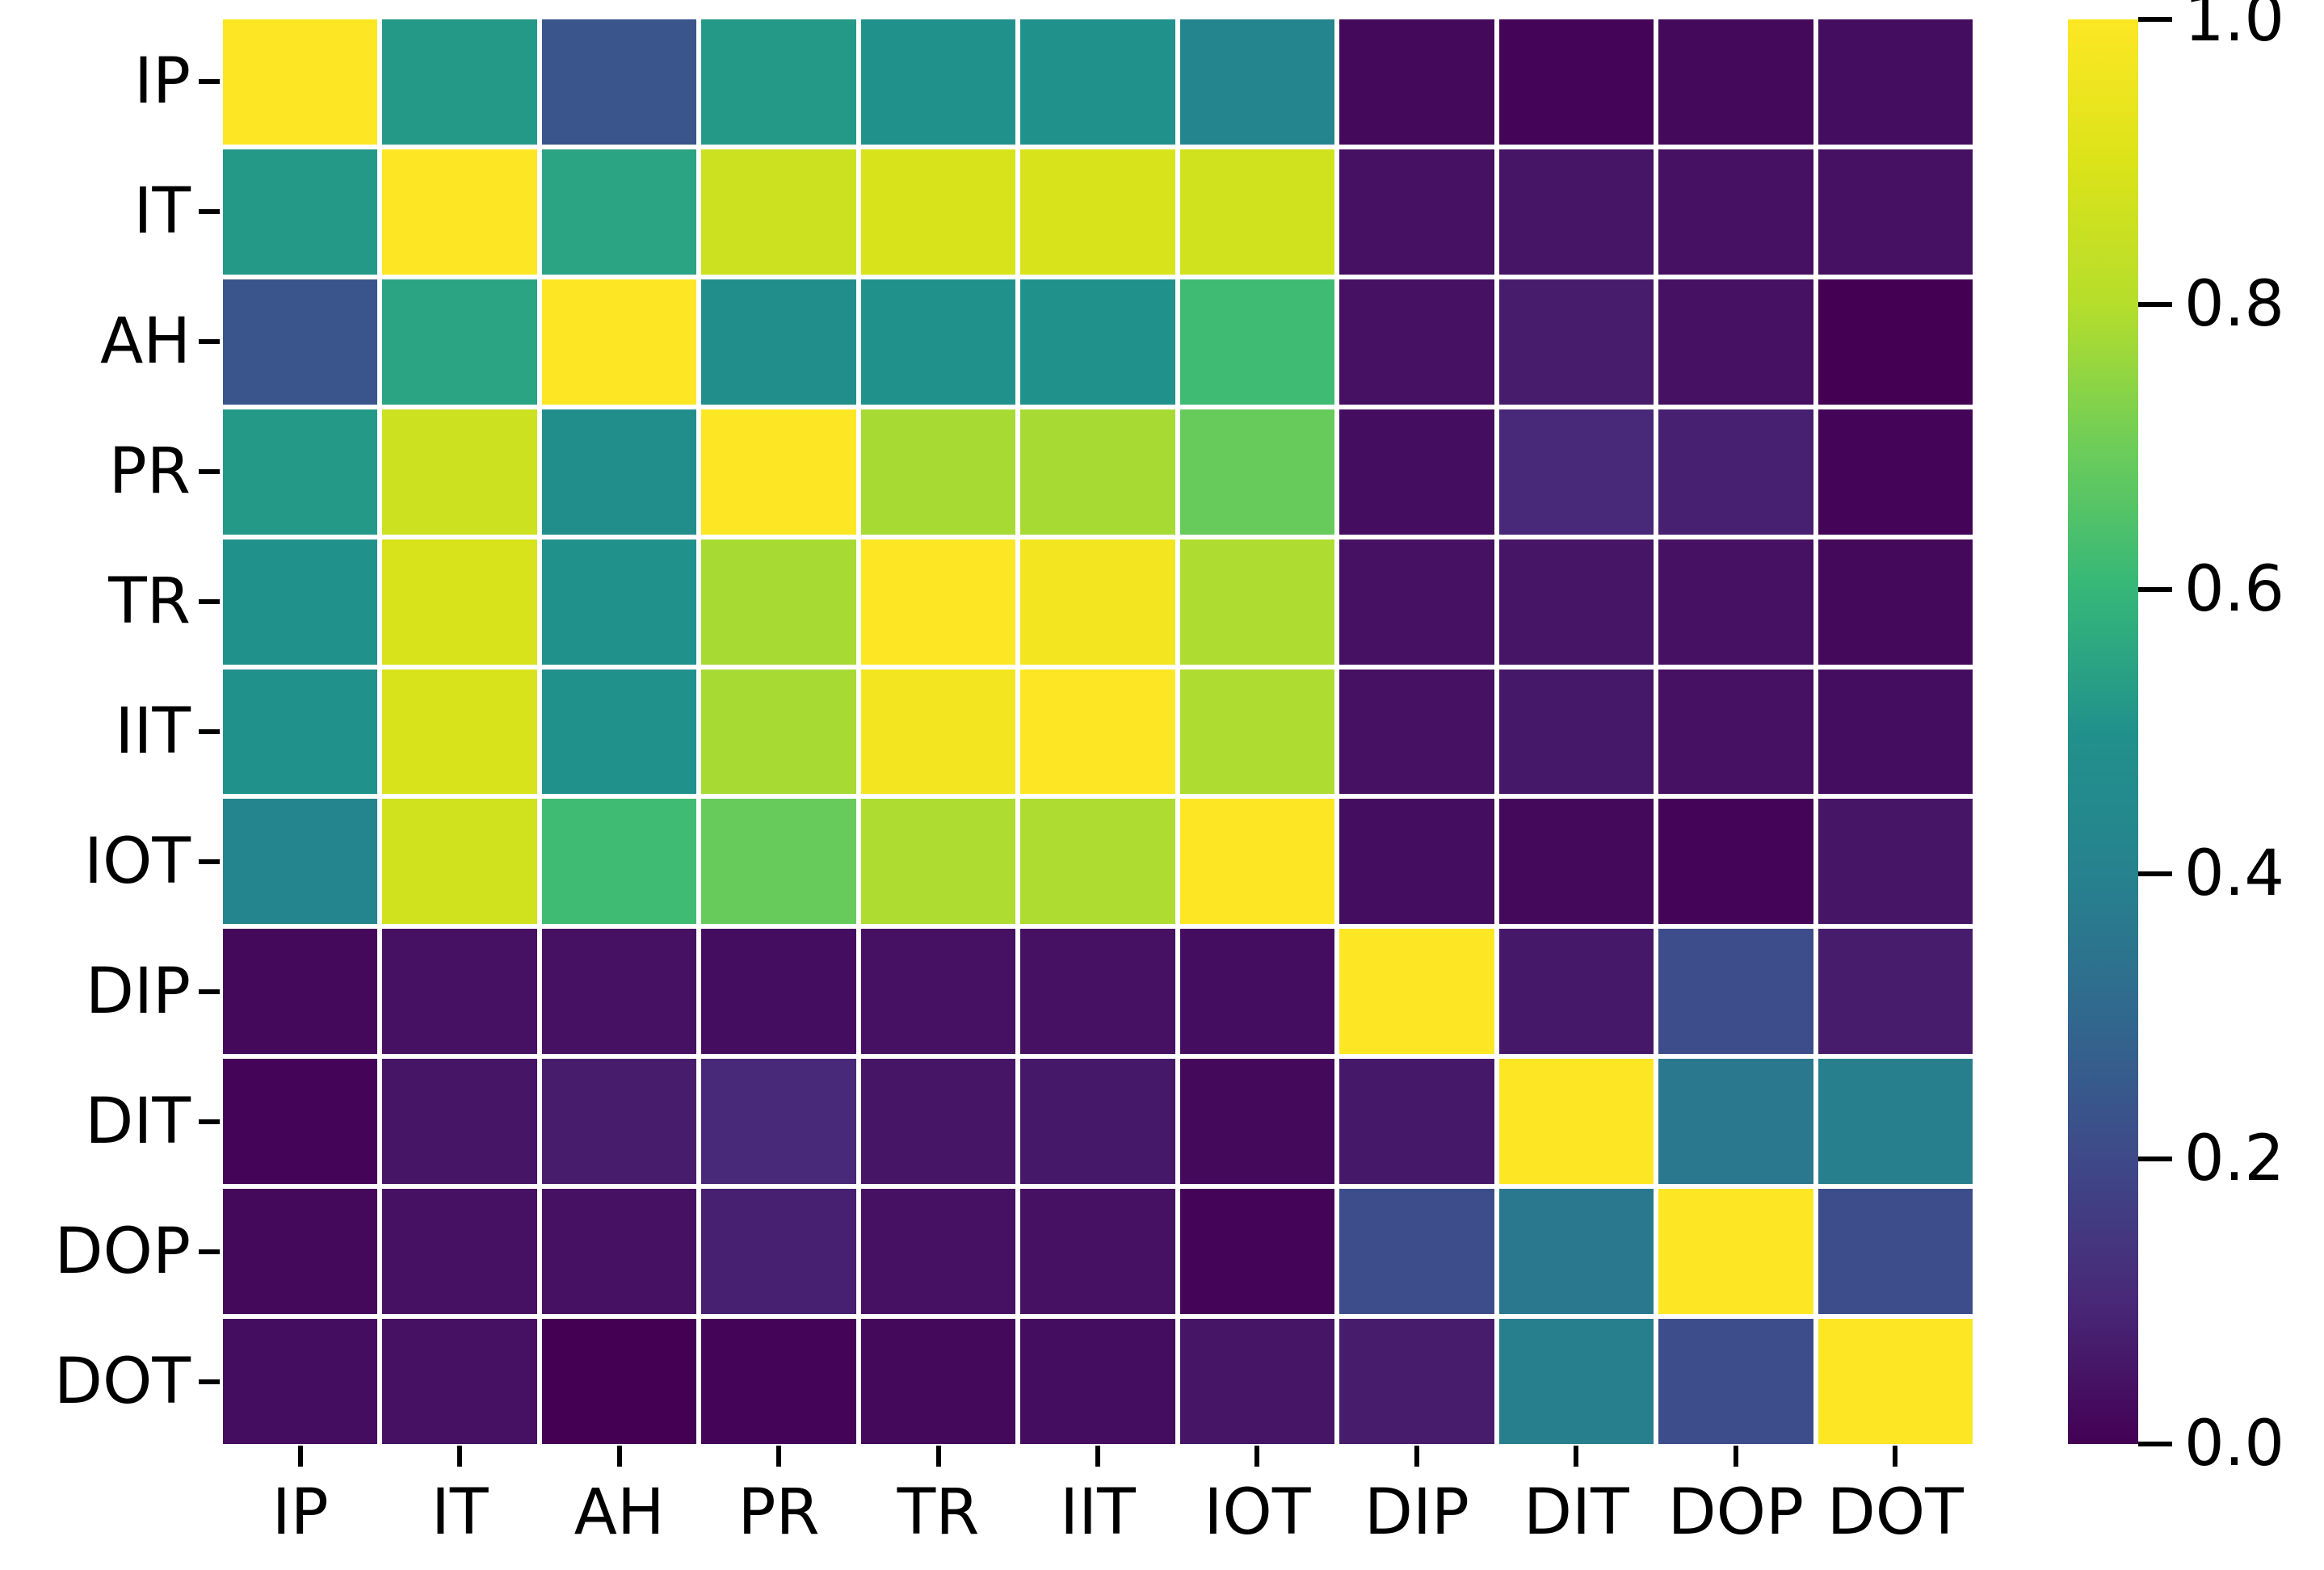  What do you see at coordinates (1736, 212) in the screenshot?
I see `heatmap-cell-IT-DOP` at bounding box center [1736, 212].